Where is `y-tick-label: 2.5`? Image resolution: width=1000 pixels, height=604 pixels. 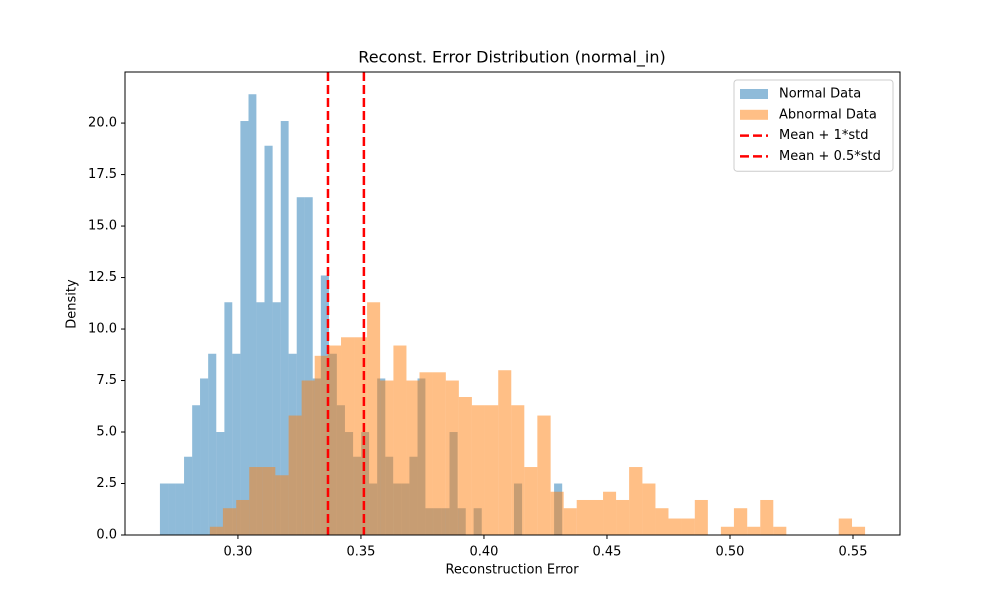
y-tick-label: 2.5 is located at coordinates (106, 483).